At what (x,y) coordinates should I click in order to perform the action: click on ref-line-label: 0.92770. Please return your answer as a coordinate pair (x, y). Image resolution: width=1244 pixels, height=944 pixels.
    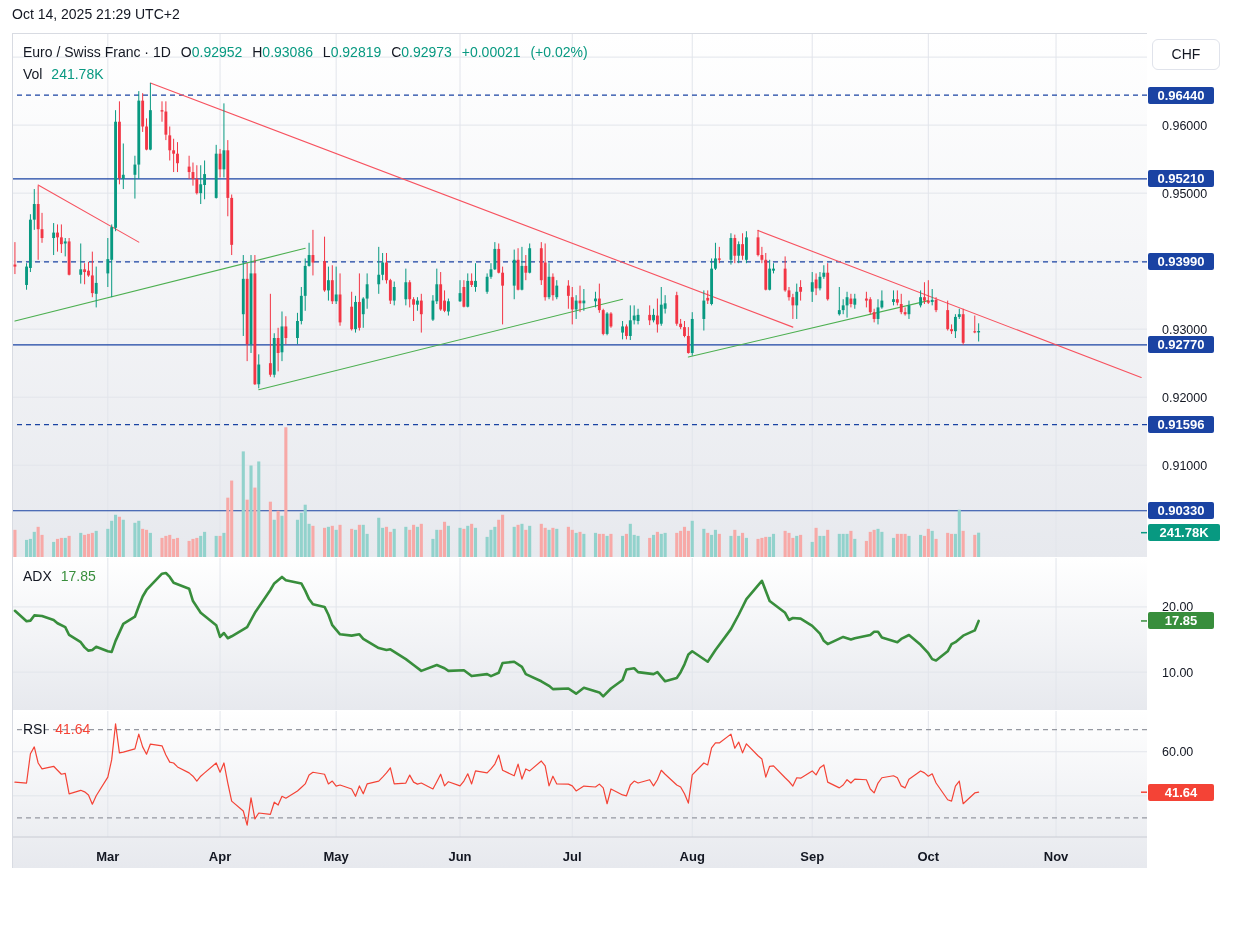
    Looking at the image, I should click on (1181, 345).